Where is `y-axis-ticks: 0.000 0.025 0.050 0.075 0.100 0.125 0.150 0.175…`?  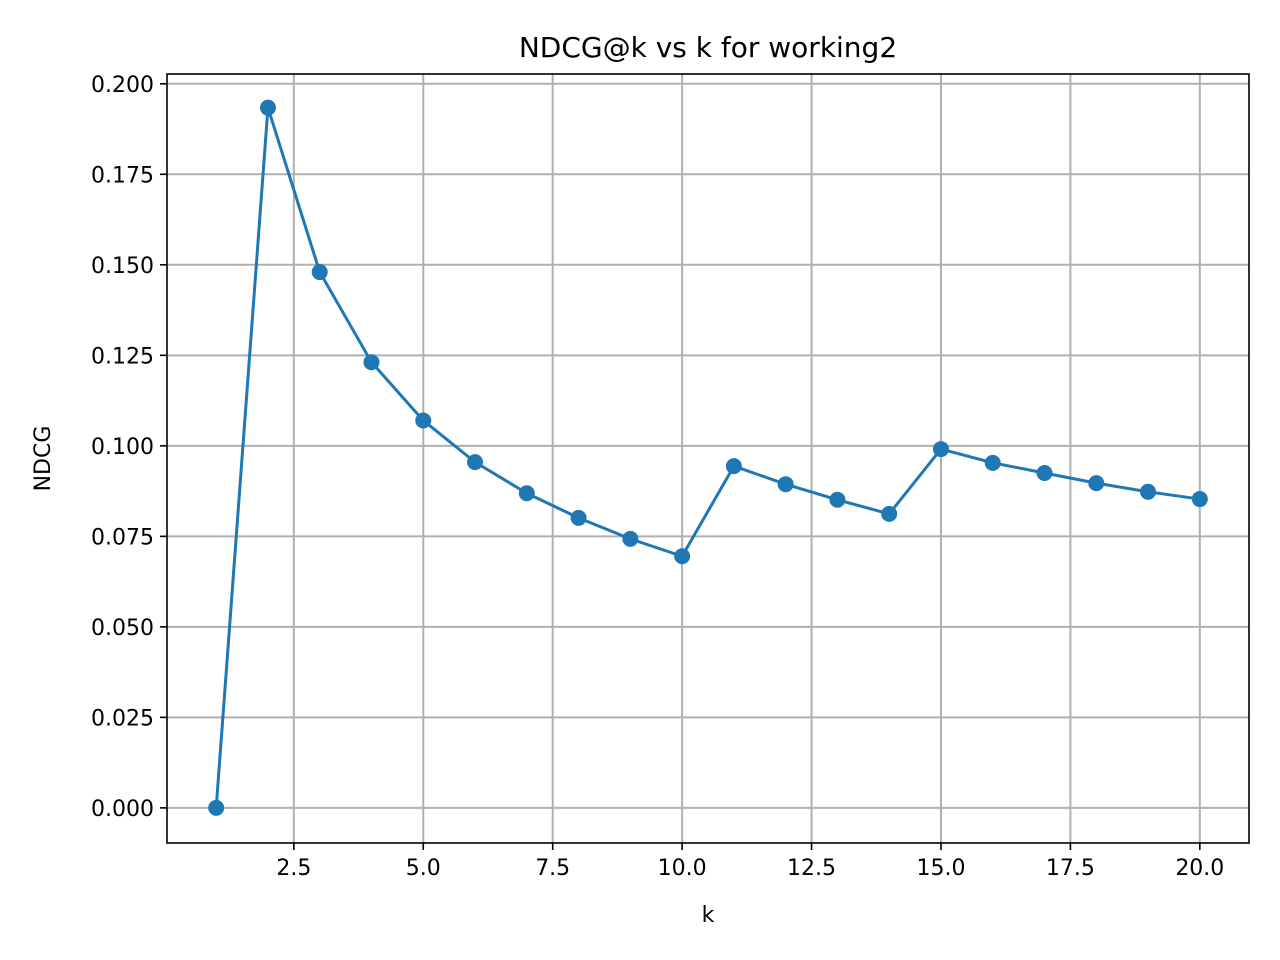
y-axis-ticks: 0.000 0.025 0.050 0.075 0.100 0.125 0.150 0.175… is located at coordinates (129, 447).